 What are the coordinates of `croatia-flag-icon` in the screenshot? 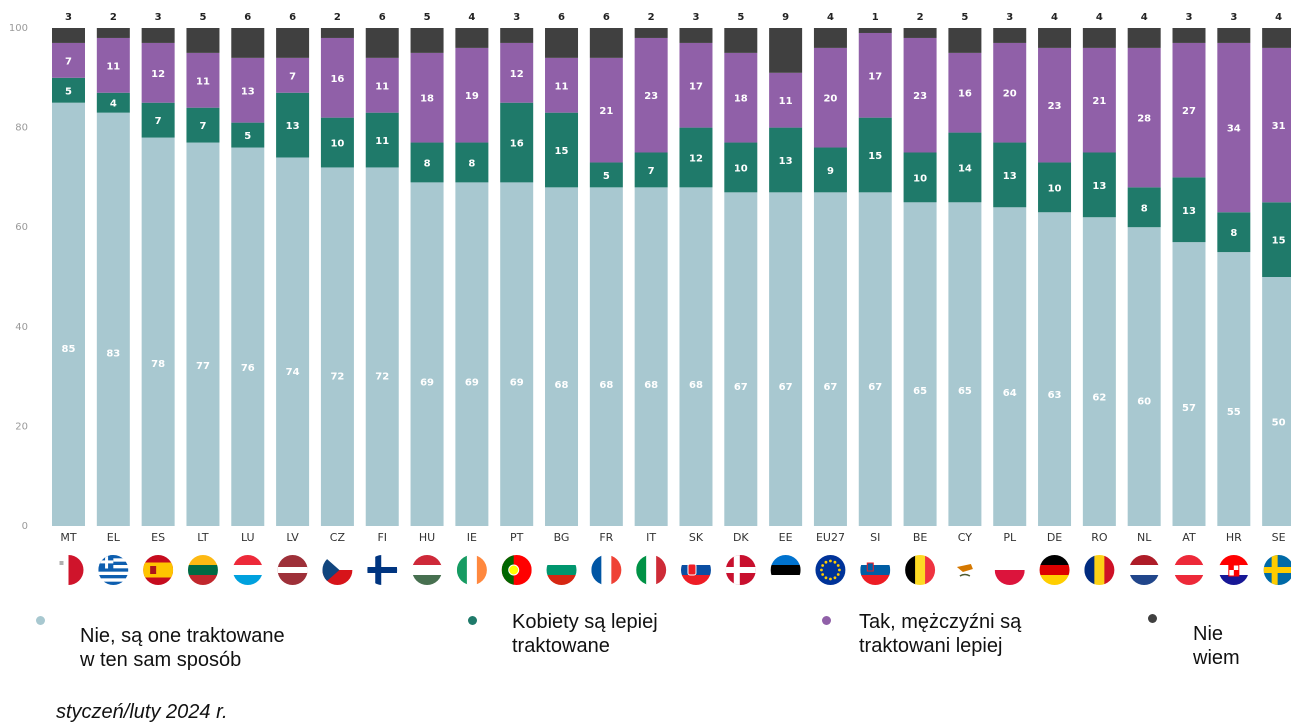 It's located at (1233, 570).